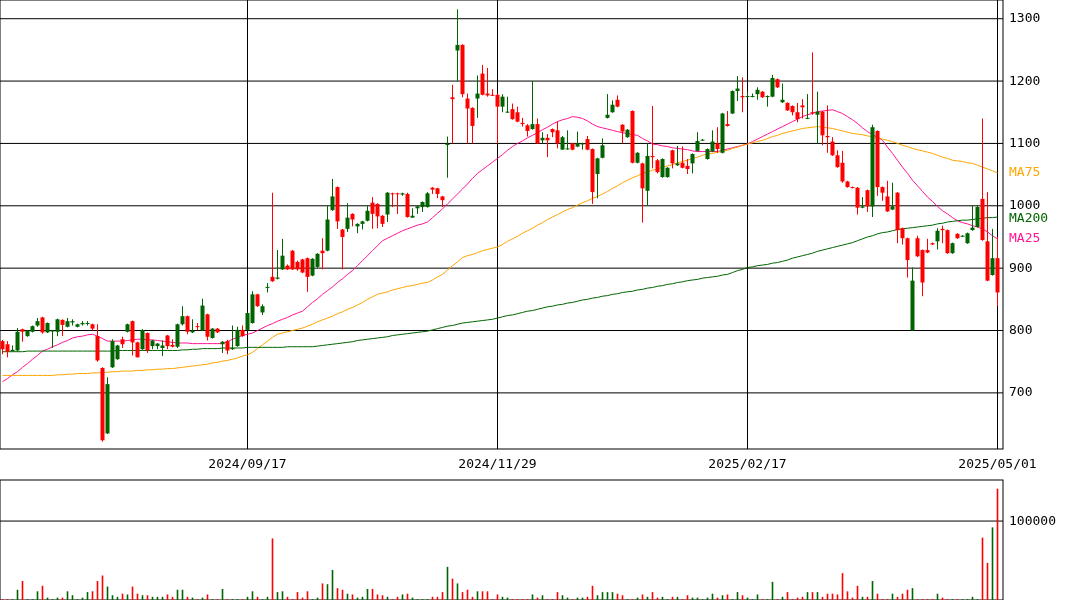  I want to click on x-tick-label: 2024/11/29, so click(497, 463).